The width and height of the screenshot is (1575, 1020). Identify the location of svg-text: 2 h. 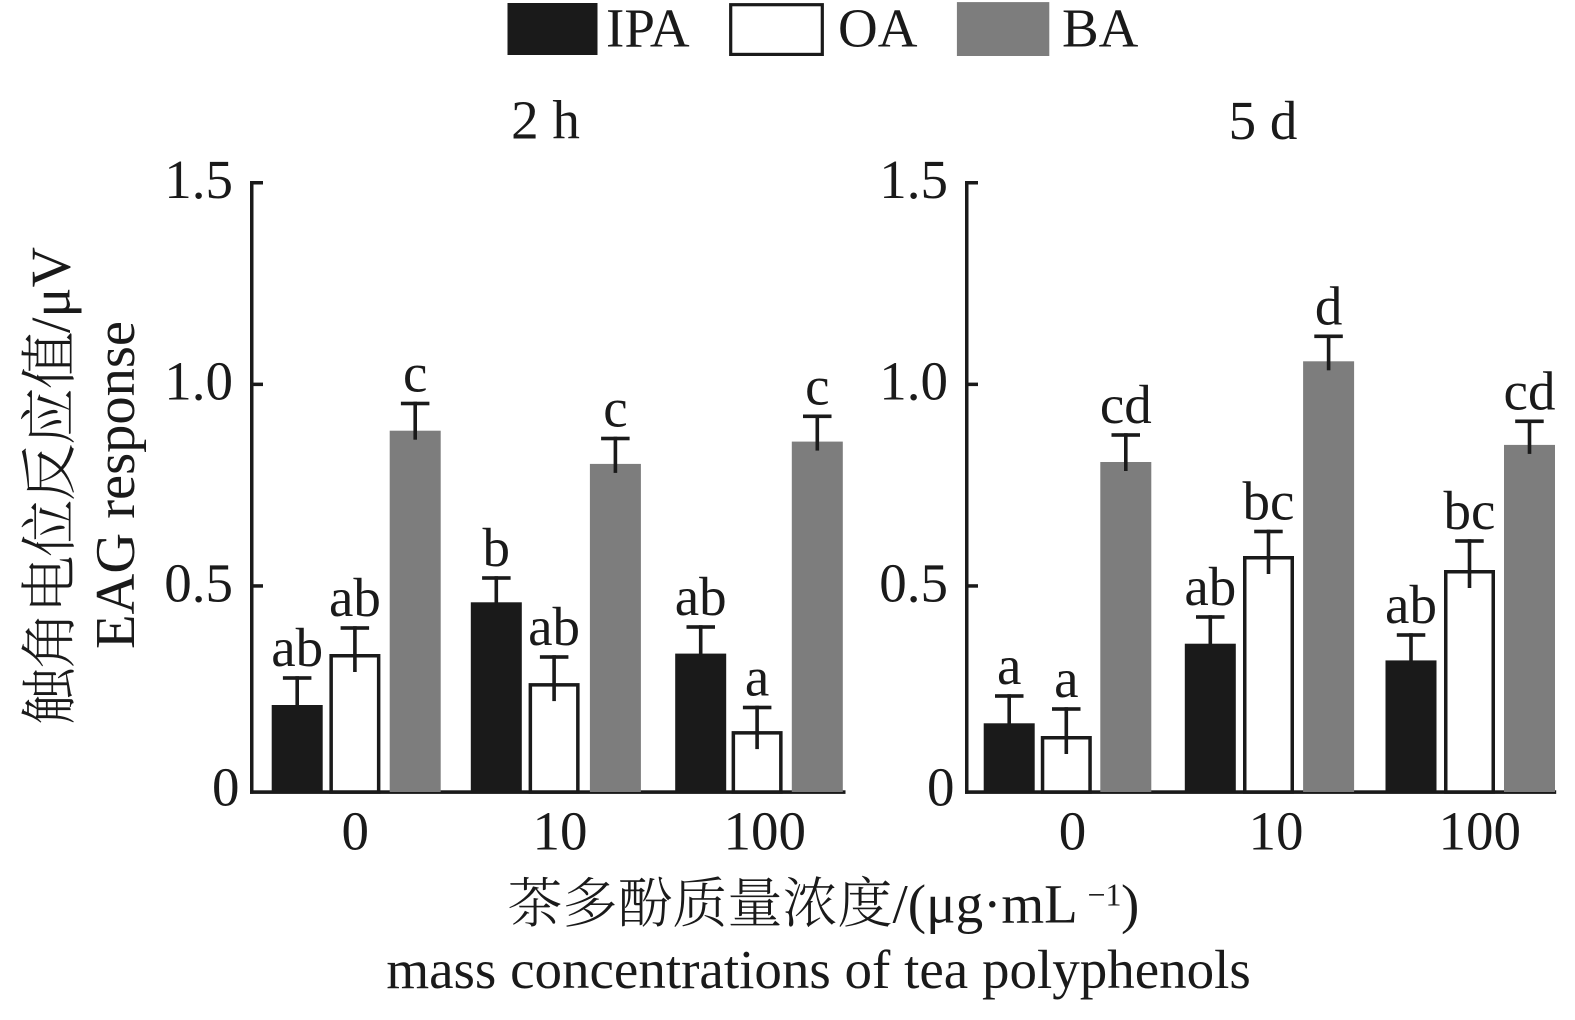
(545, 119).